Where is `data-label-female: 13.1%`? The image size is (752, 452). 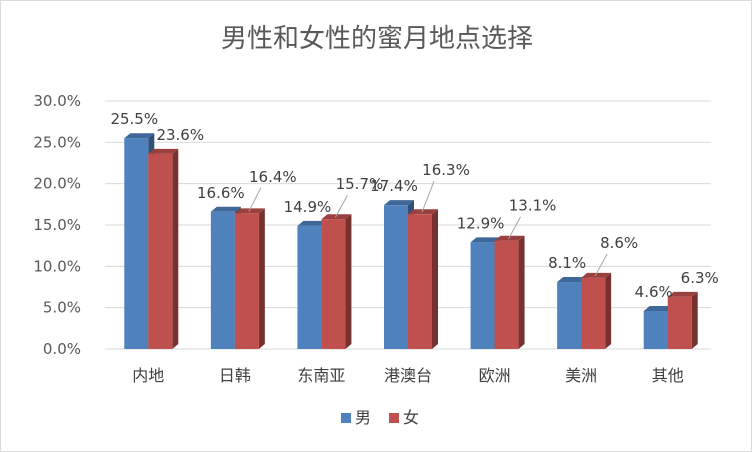 data-label-female: 13.1% is located at coordinates (533, 206).